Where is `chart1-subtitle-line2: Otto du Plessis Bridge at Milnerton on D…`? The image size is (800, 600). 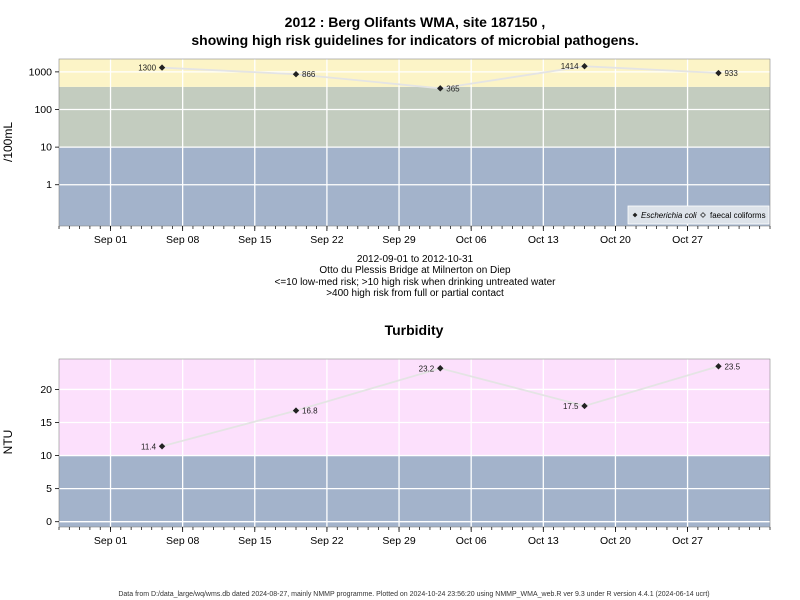 chart1-subtitle-line2: Otto du Plessis Bridge at Milnerton on D… is located at coordinates (415, 270).